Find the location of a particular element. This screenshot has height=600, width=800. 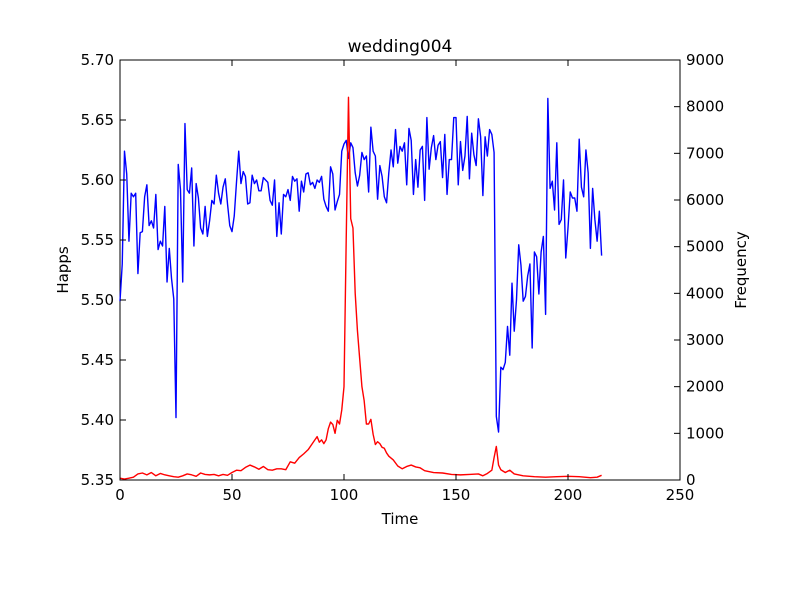

x-tick-label: 150 is located at coordinates (456, 495).